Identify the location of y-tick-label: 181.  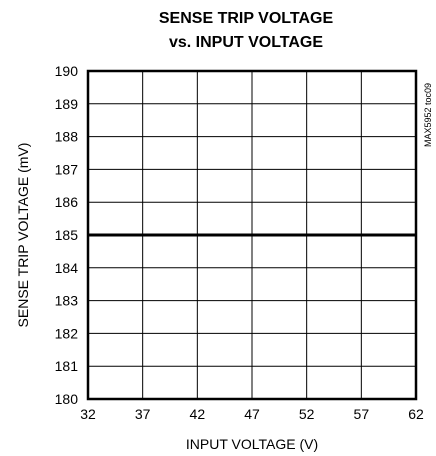
(67, 366).